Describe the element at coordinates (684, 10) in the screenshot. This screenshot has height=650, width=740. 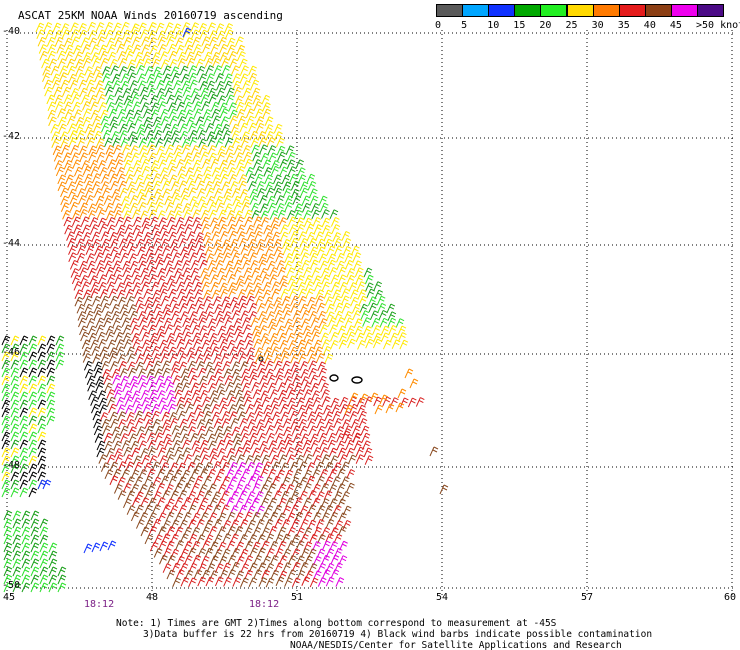
I see `legend-swatch` at that location.